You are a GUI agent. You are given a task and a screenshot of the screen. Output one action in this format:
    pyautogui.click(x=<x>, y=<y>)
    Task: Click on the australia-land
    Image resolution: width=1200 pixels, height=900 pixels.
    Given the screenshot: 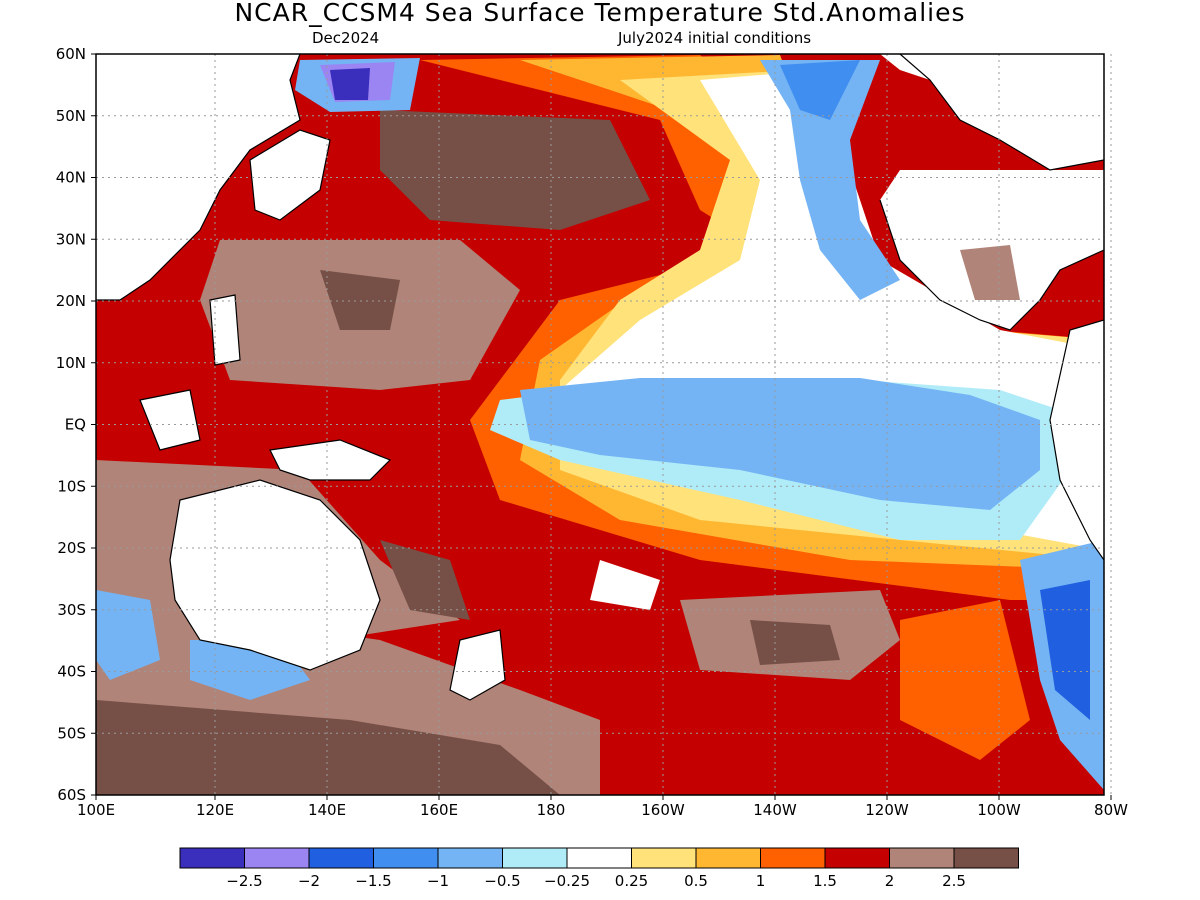 What is the action you would take?
    pyautogui.click(x=275, y=575)
    